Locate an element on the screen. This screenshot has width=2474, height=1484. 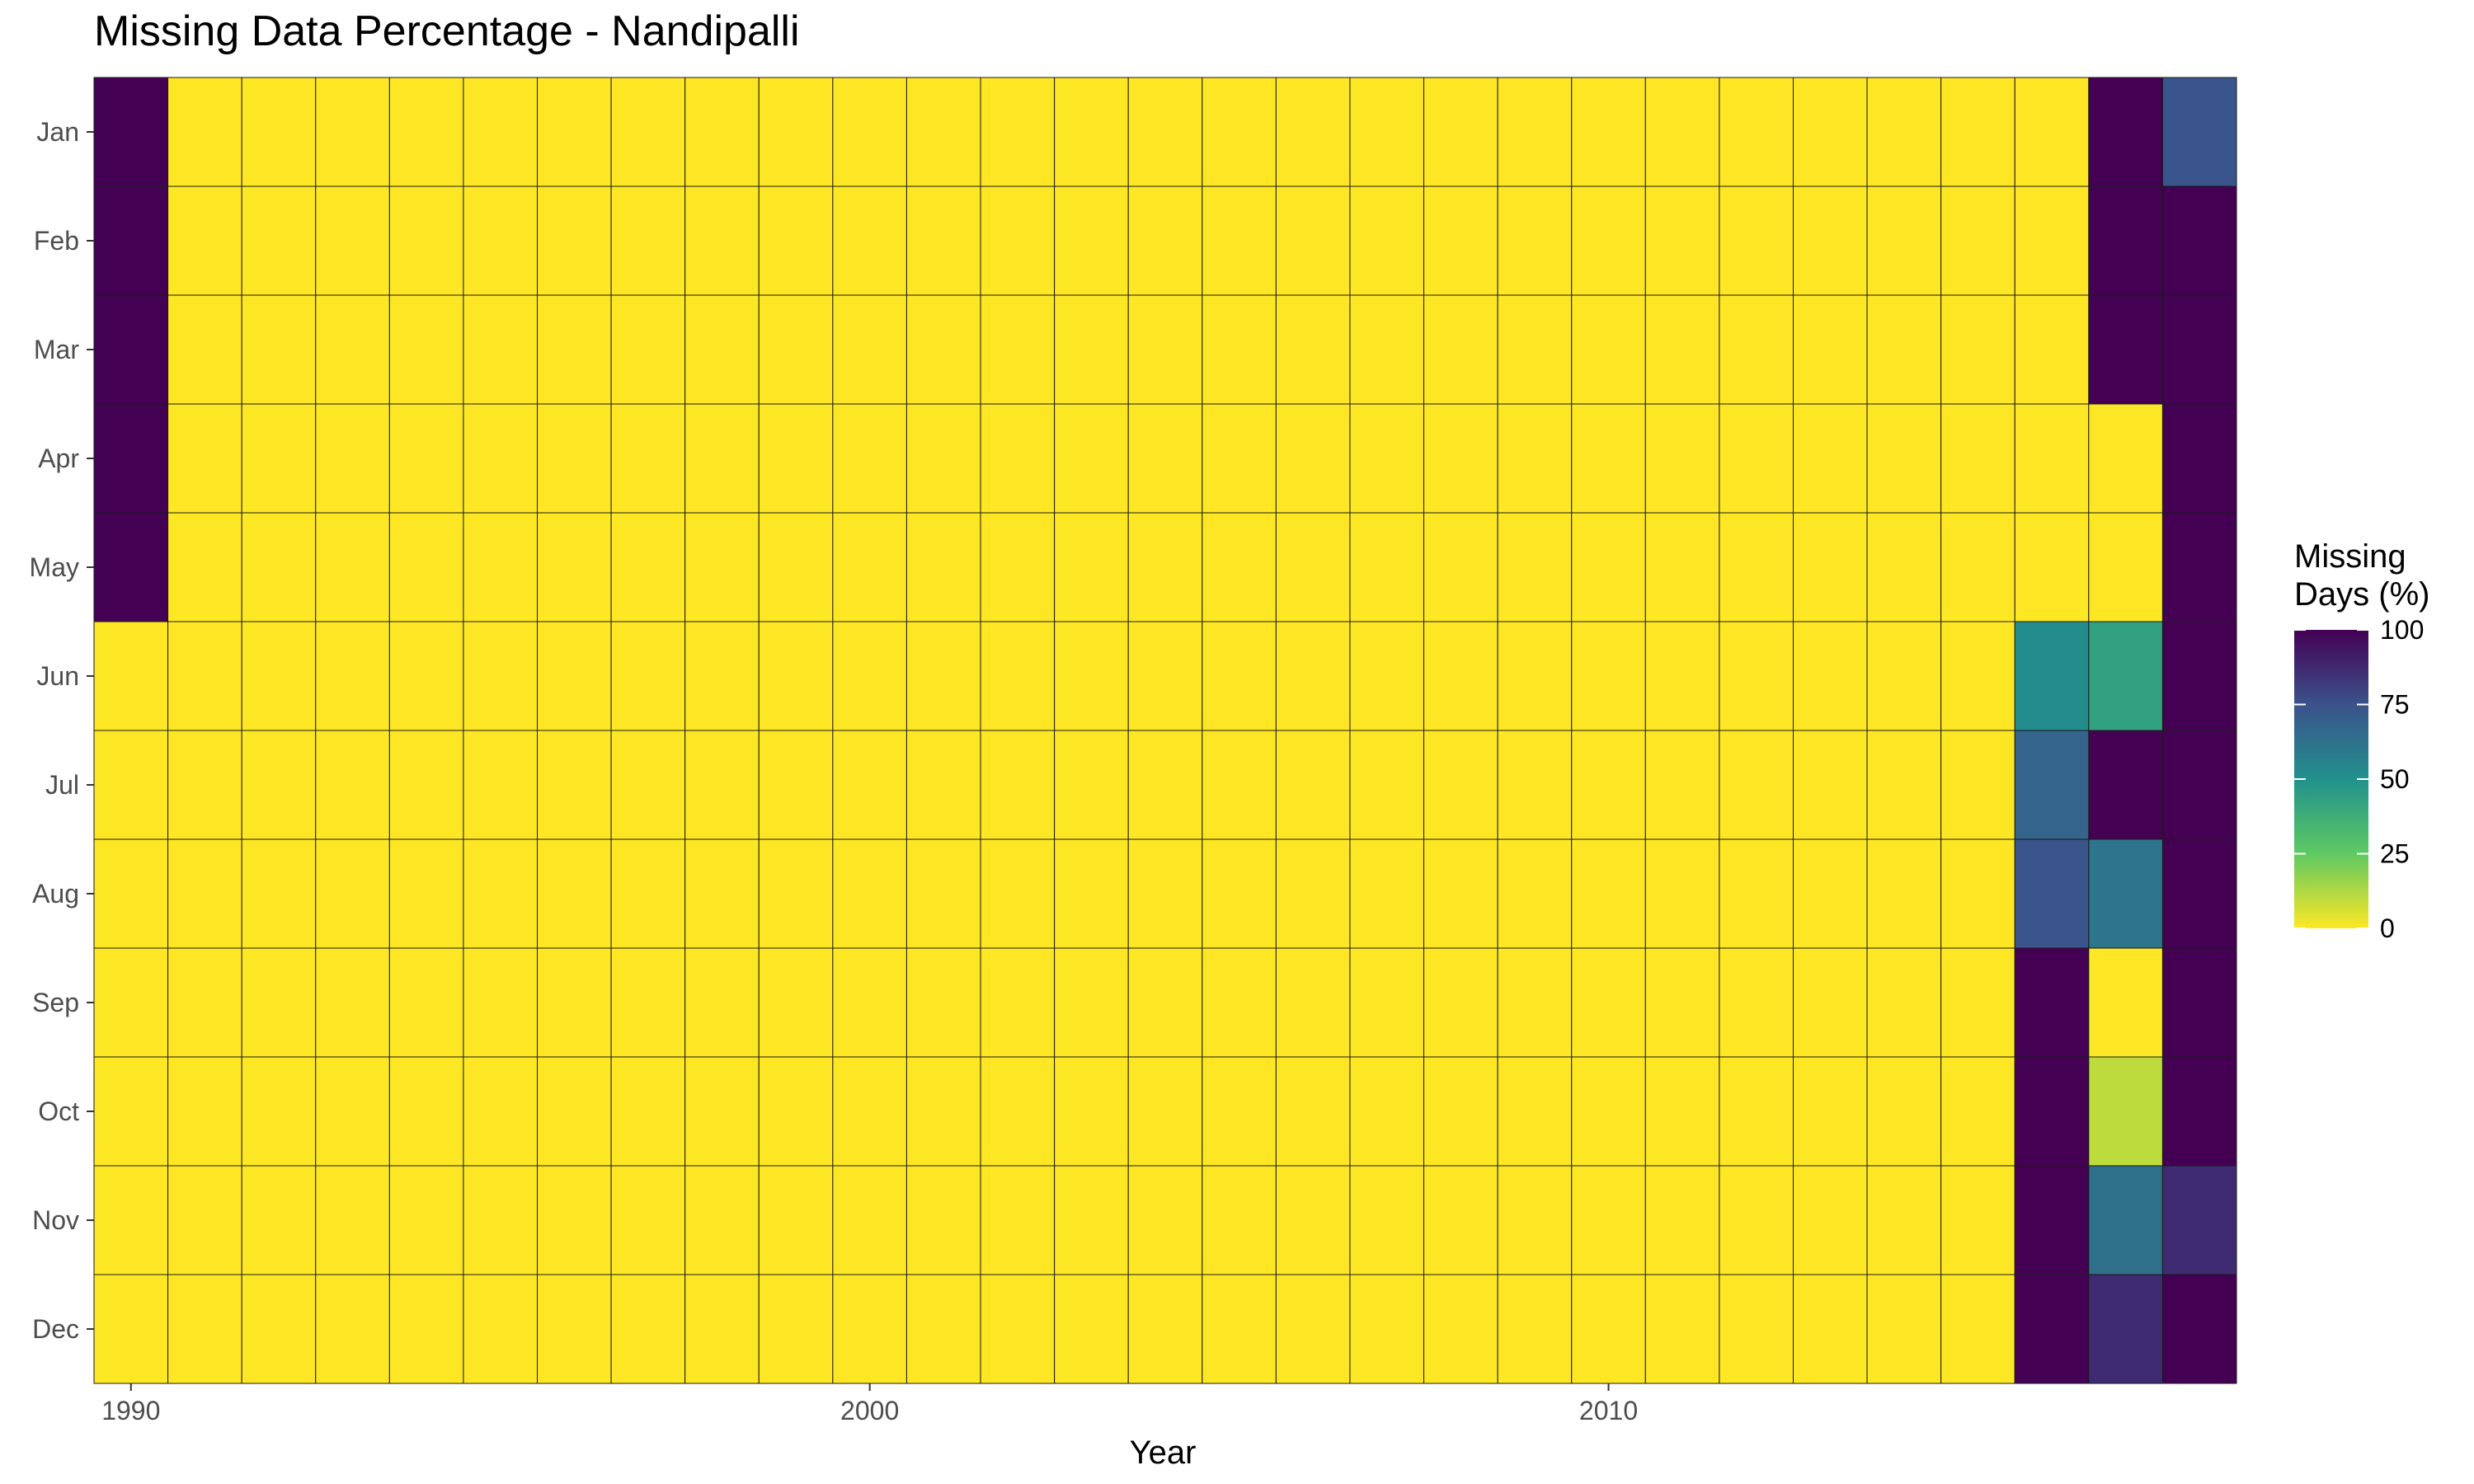
y-tick-label: Oct is located at coordinates (58, 1111).